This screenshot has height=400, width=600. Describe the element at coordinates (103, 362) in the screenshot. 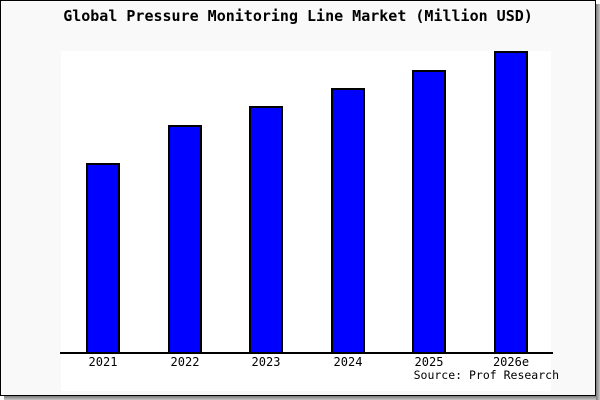

I see `x-tick-label: 2021` at that location.